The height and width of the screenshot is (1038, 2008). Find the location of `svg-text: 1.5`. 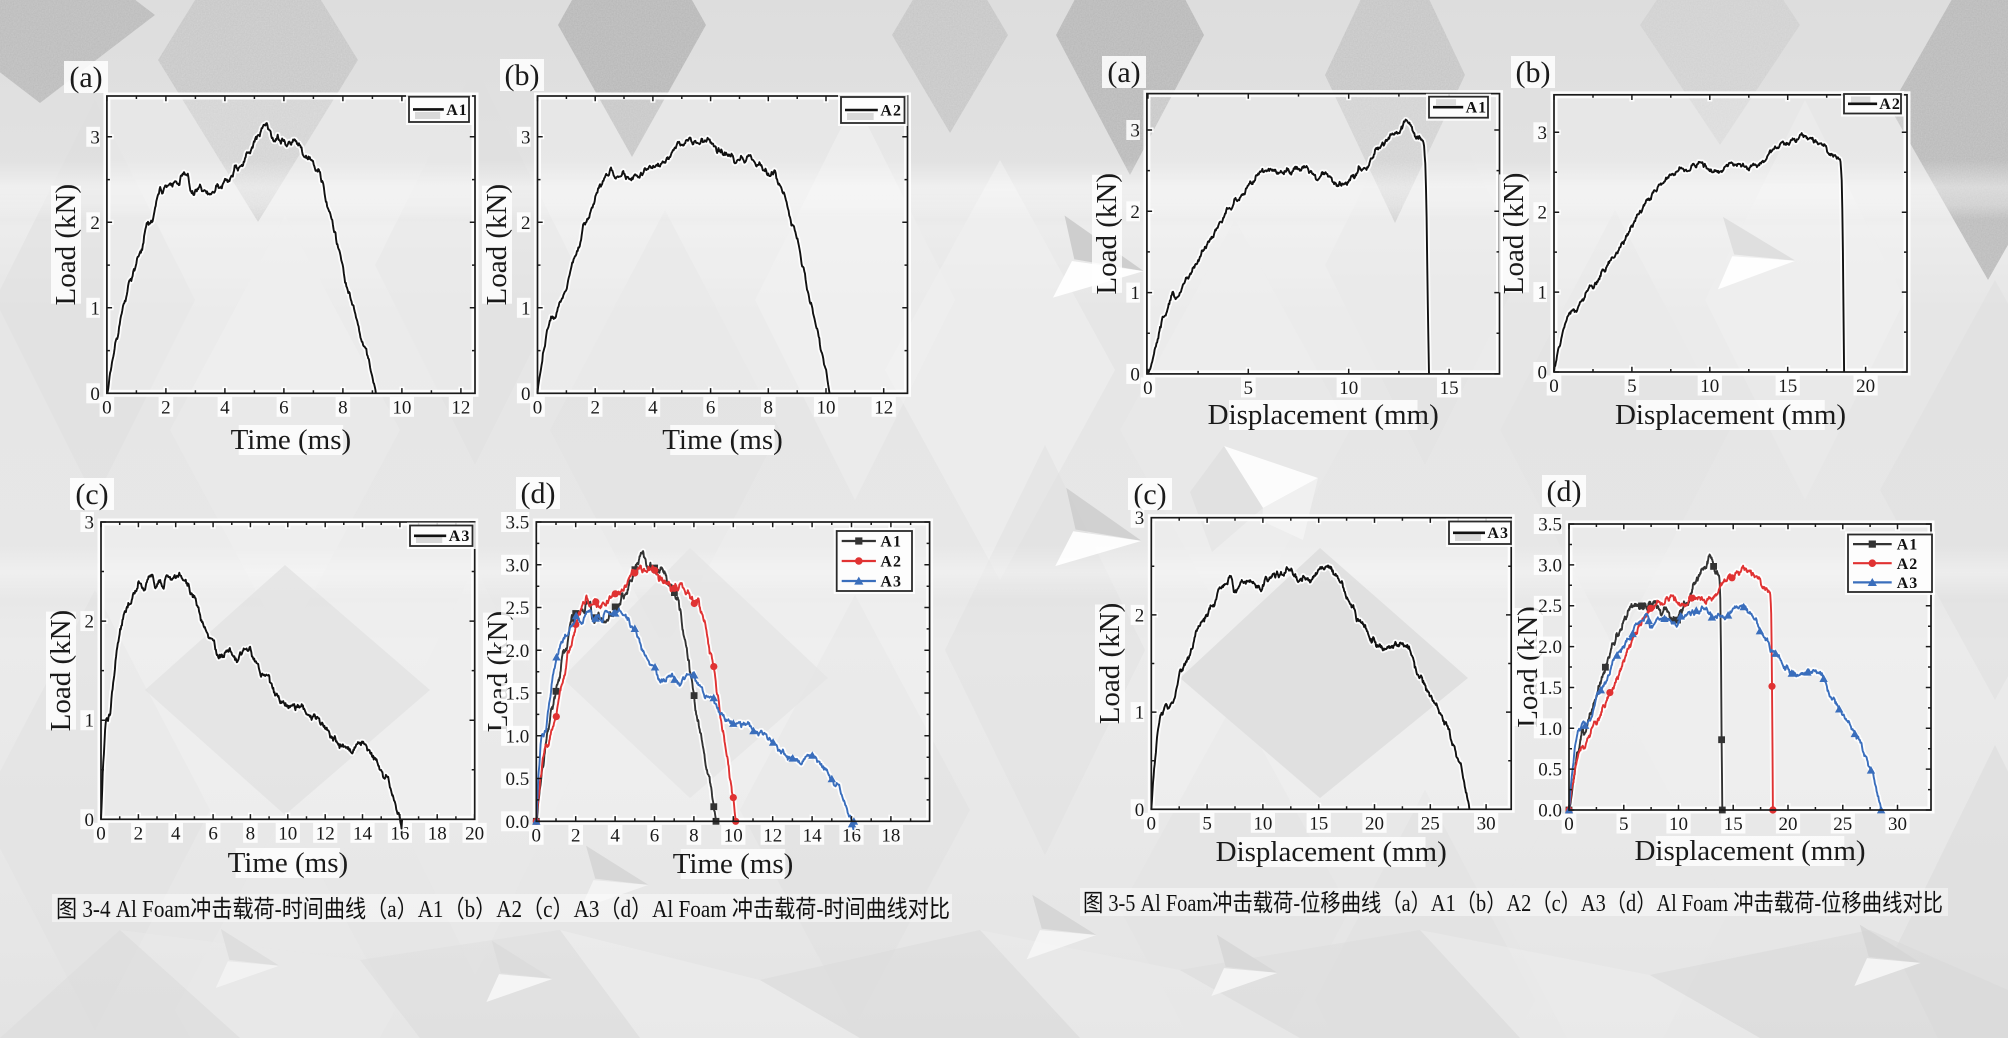

svg-text: 1.5 is located at coordinates (1550, 688).